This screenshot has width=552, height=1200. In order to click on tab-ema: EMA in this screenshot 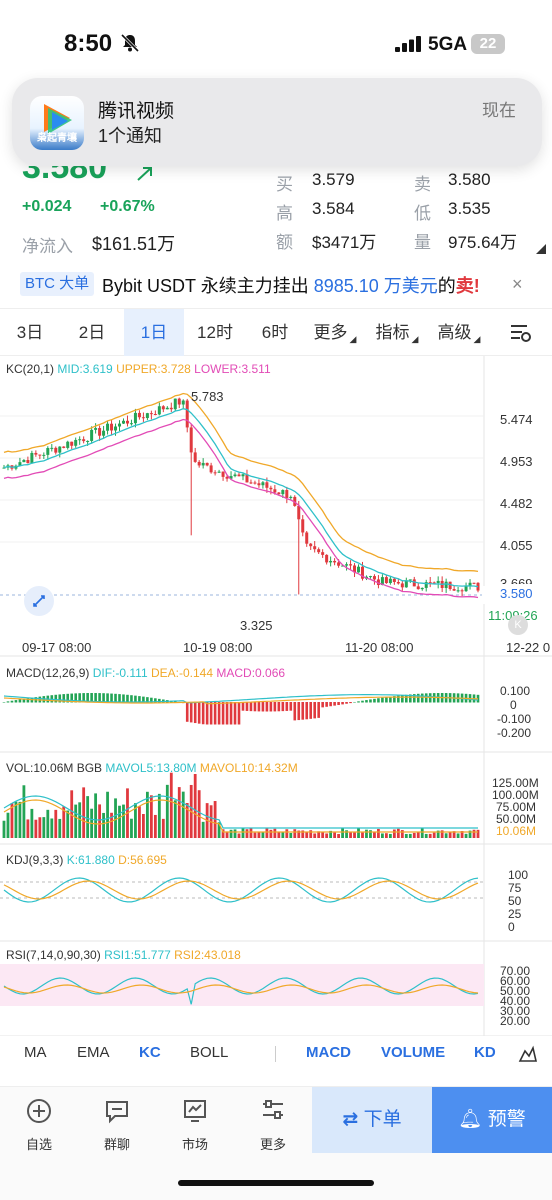, I will do `click(93, 1052)`.